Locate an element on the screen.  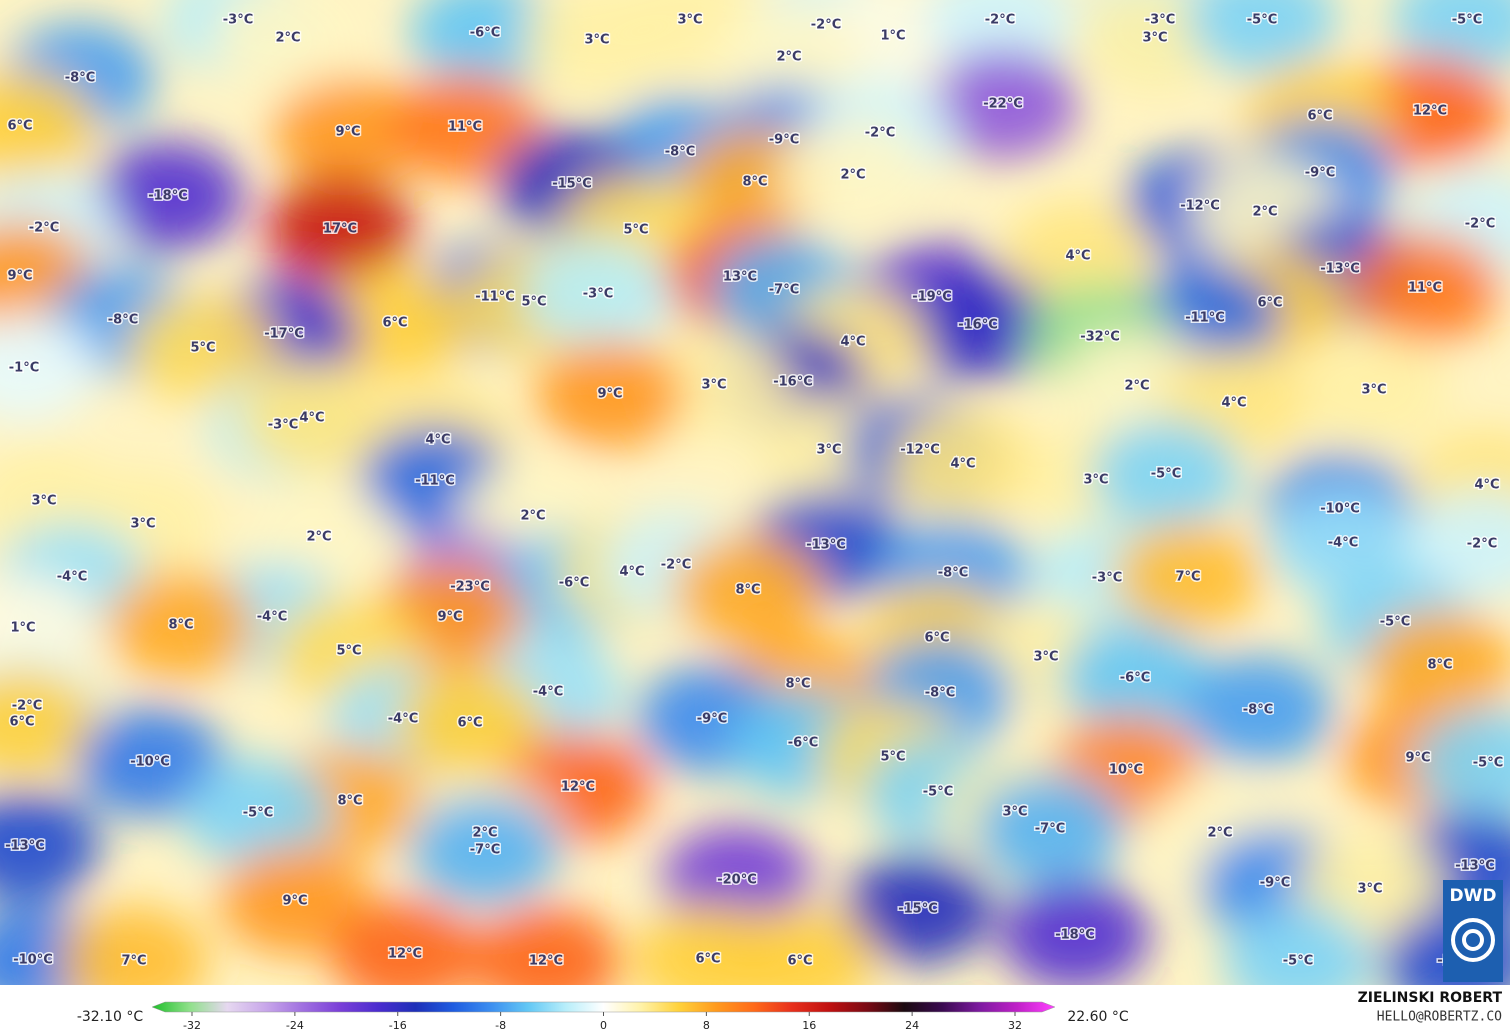
temperature-label: -12°C is located at coordinates (920, 450).